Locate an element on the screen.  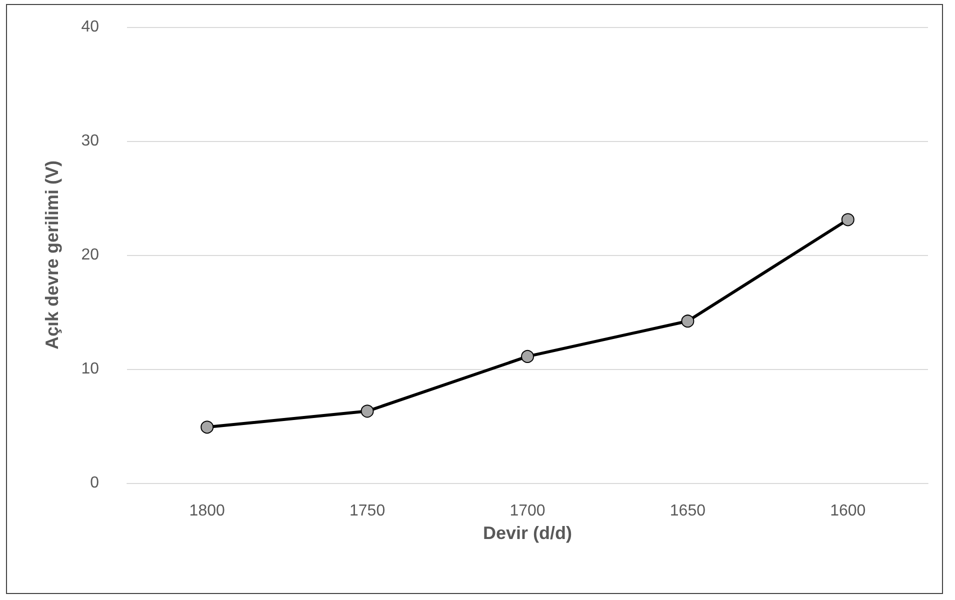
y-axis-title: Açık devre gerilimi (V) is located at coordinates (52, 255).